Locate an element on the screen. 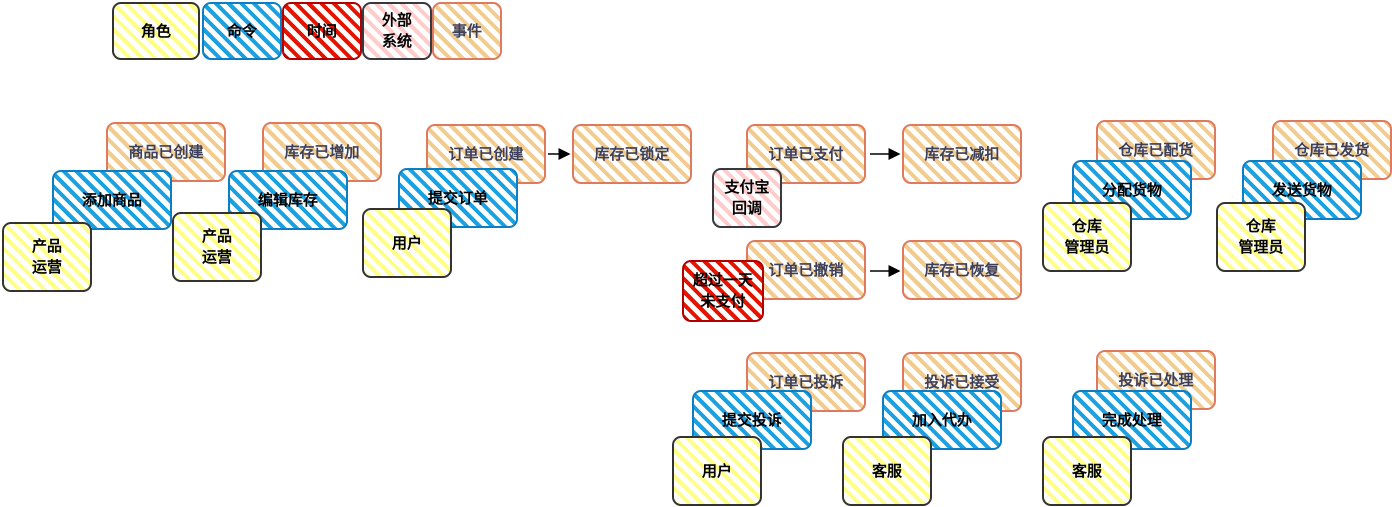 This screenshot has width=1392, height=507. event-sticky: 库存已减扣 is located at coordinates (962, 154).